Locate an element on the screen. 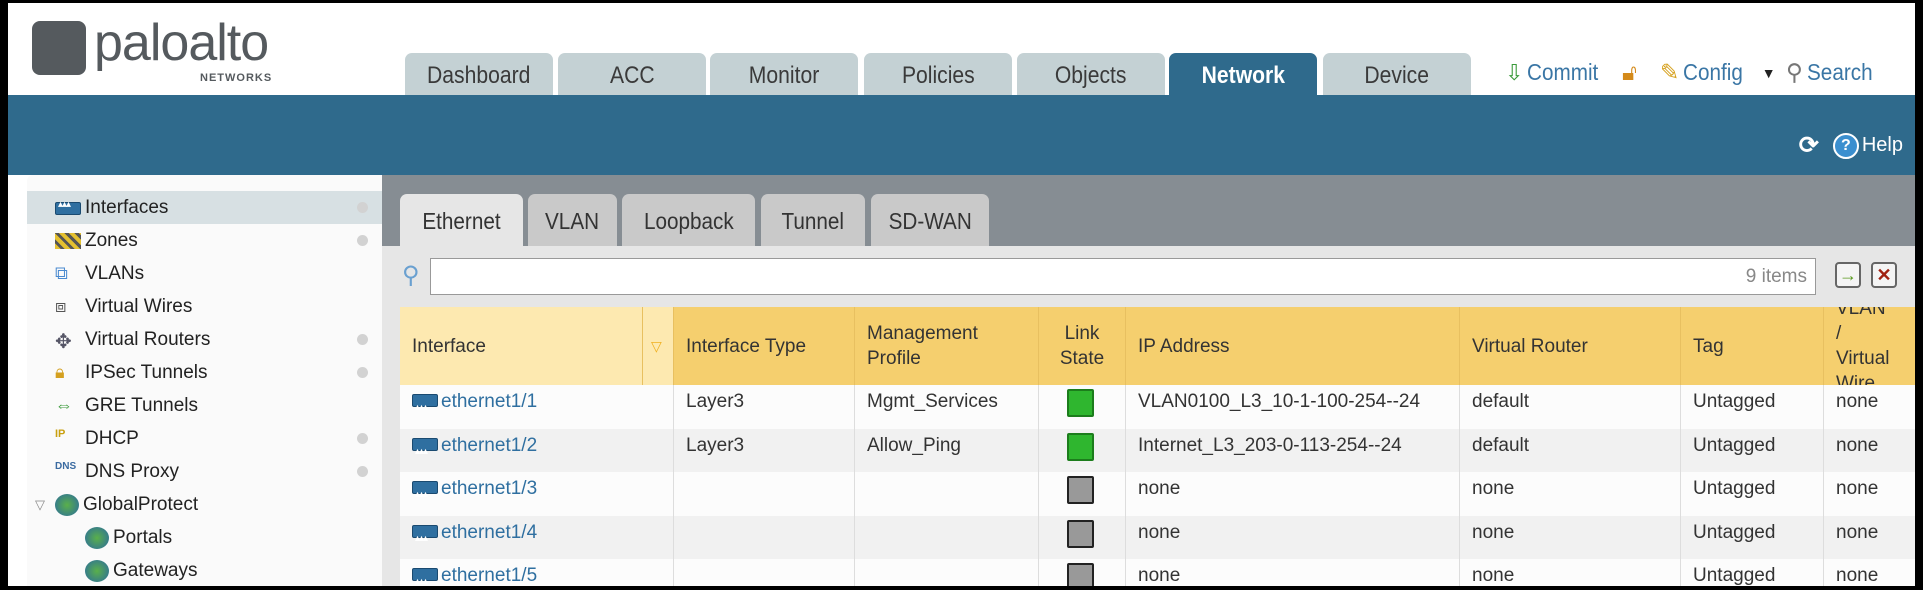 The image size is (1923, 590). cell-ip: VLAN0100_L3_10-1-100-254--24 is located at coordinates (1293, 407).